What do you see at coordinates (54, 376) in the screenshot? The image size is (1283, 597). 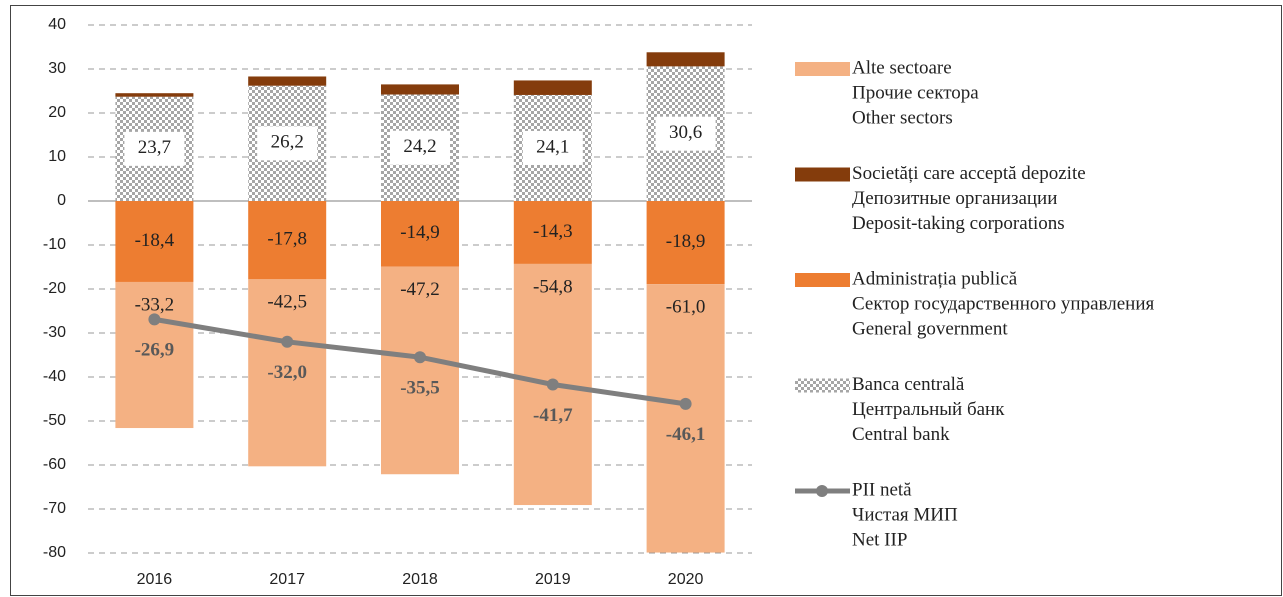 I see `y-tick-label: -40` at bounding box center [54, 376].